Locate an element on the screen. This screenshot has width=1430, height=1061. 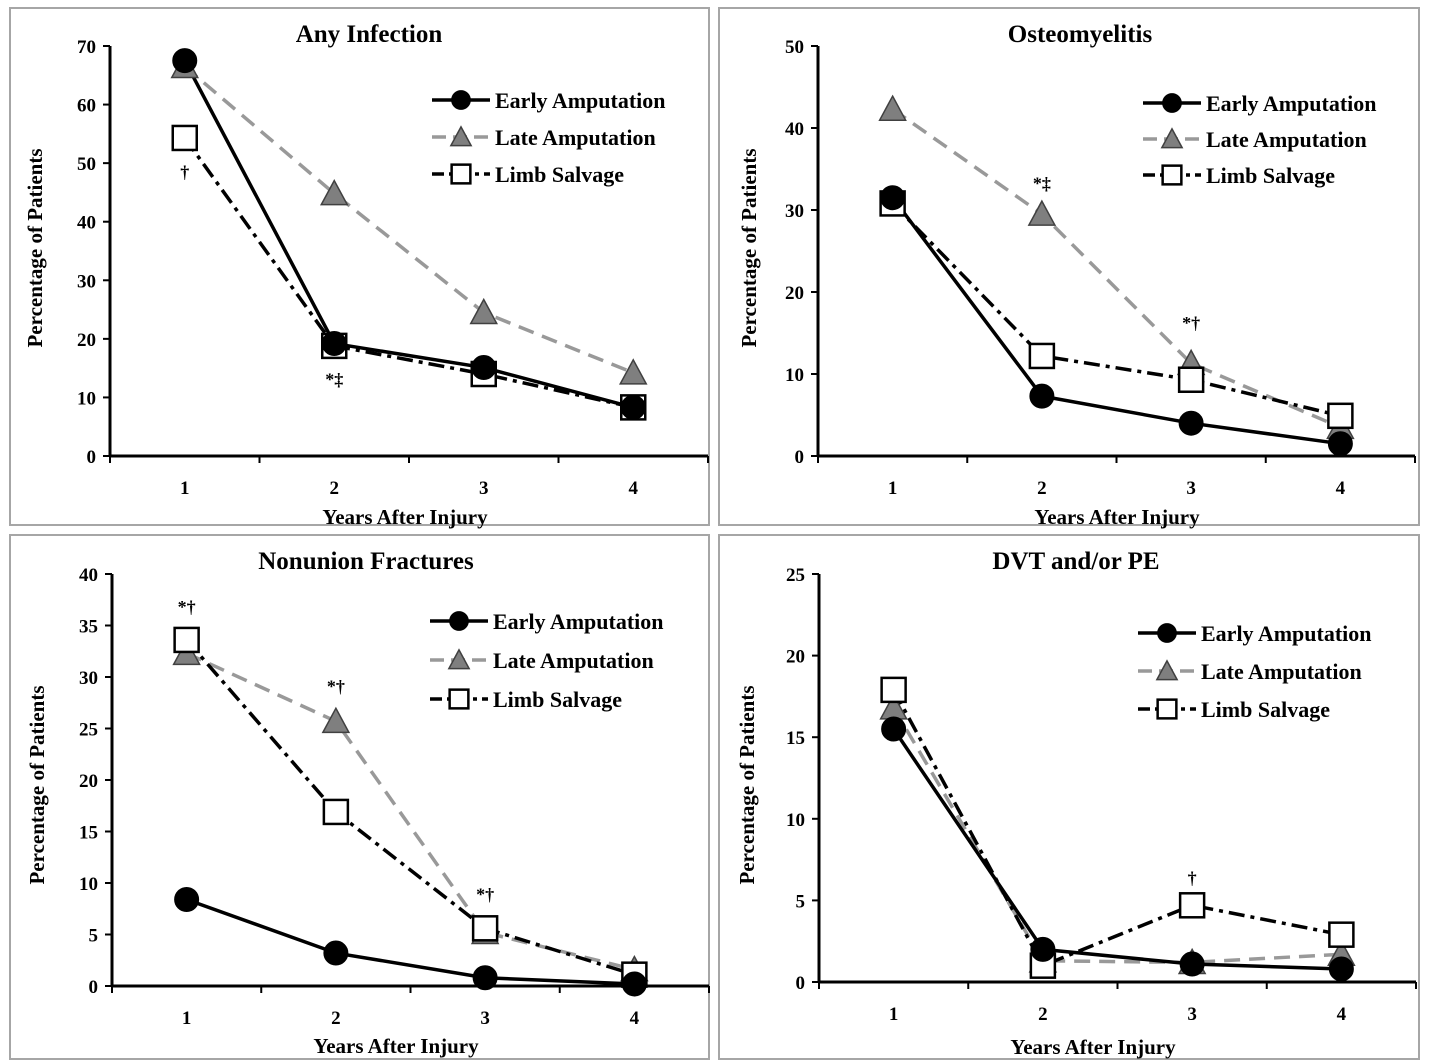
chart-title: Any Infection is located at coordinates (369, 34).